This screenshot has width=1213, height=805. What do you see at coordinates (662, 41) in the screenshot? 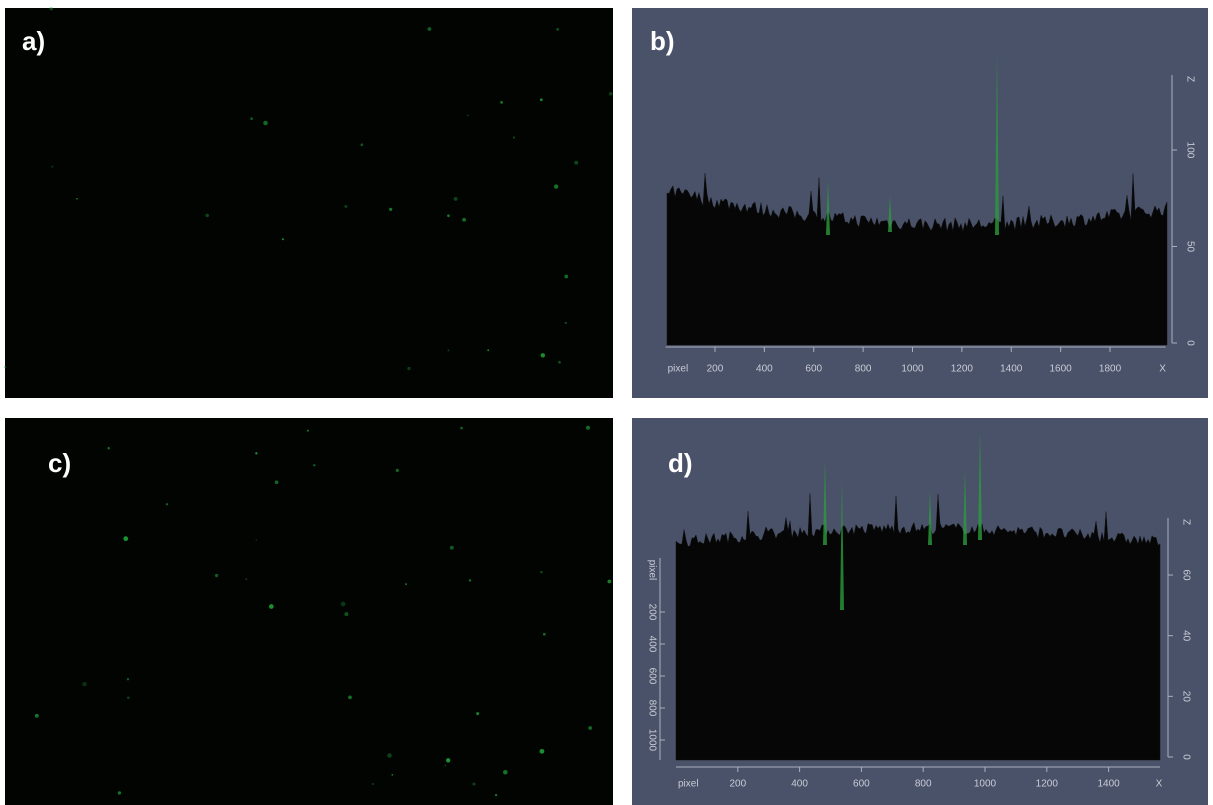
I see `panel-label: b)` at bounding box center [662, 41].